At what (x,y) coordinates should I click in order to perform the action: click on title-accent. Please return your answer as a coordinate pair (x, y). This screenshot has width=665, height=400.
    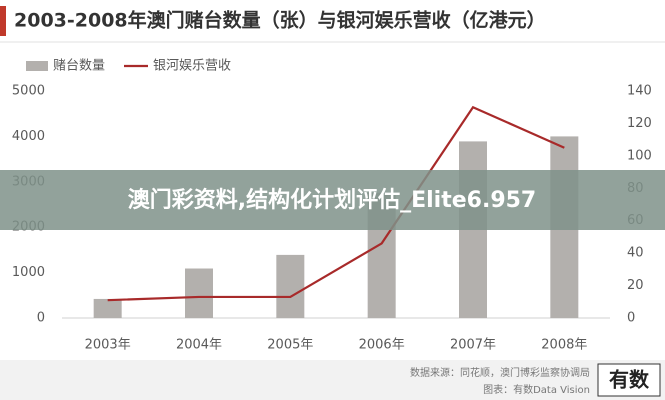
    Looking at the image, I should click on (3, 21).